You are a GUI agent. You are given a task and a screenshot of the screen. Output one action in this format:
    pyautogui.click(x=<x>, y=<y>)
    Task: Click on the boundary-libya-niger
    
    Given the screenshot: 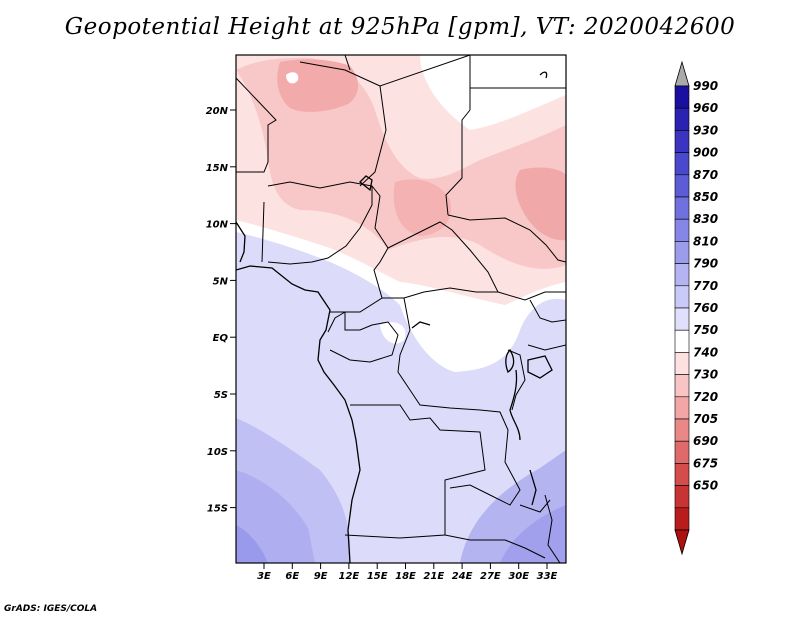 What is the action you would take?
    pyautogui.click(x=347, y=63)
    